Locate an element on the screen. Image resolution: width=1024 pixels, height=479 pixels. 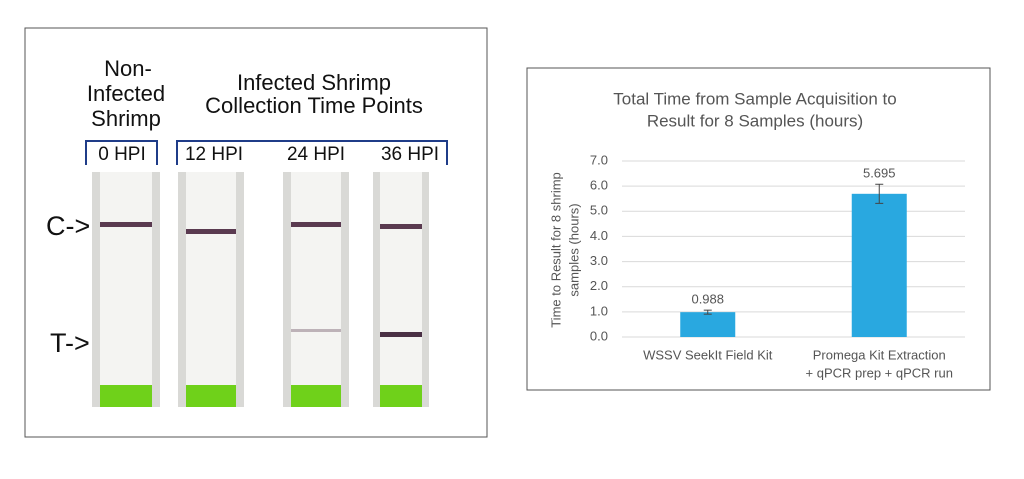
lane-label: 24 HPI is located at coordinates (316, 154).